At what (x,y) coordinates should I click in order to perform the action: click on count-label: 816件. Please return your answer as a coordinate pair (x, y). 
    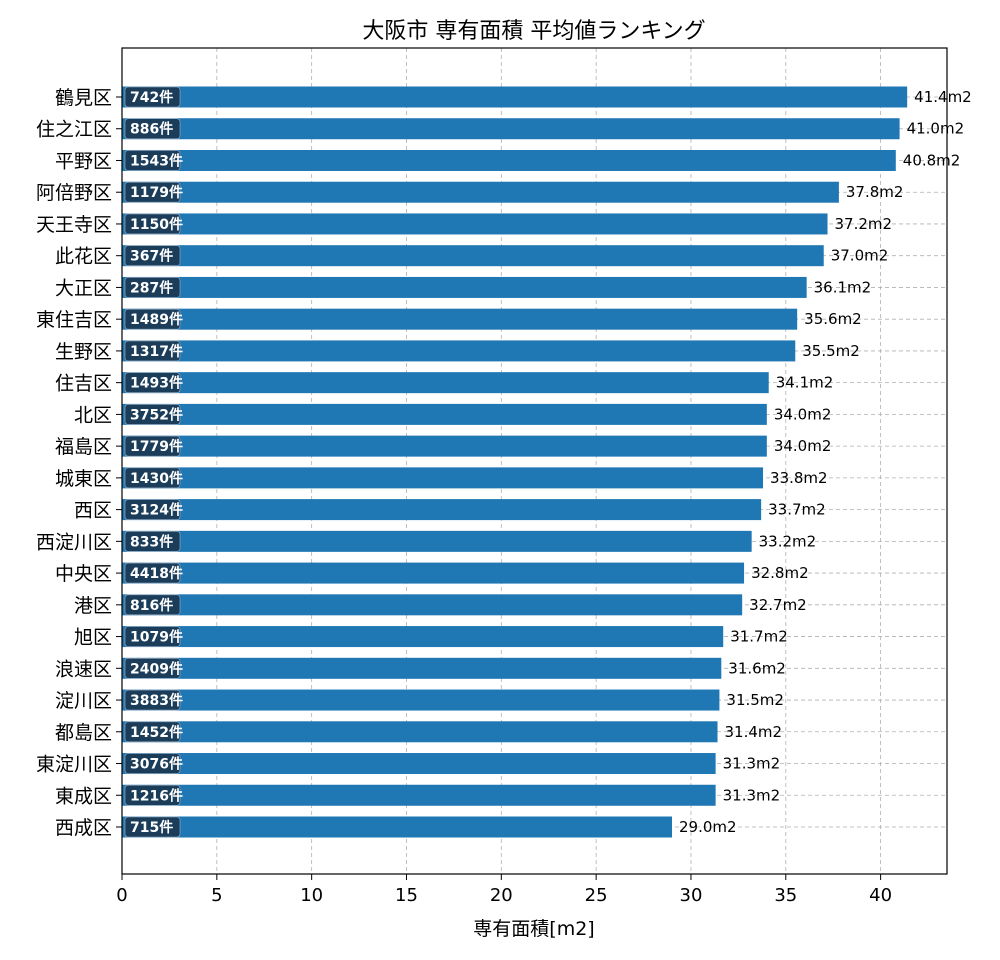
    Looking at the image, I should click on (151, 605).